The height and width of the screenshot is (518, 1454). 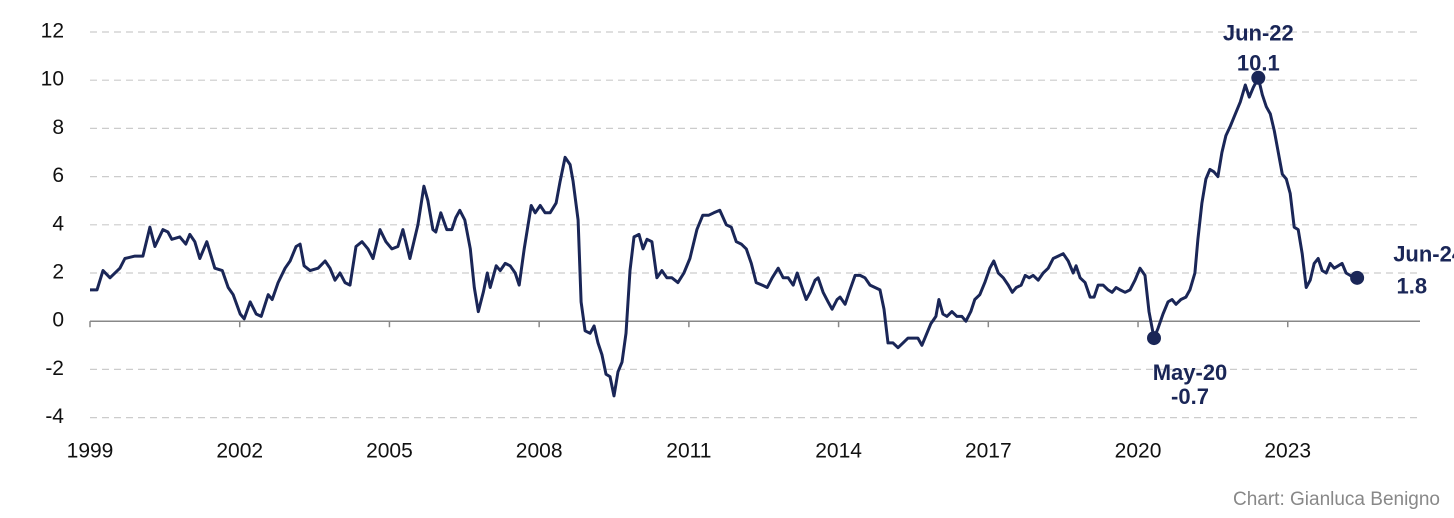 What do you see at coordinates (58, 223) in the screenshot?
I see `y-tick-label: 4` at bounding box center [58, 223].